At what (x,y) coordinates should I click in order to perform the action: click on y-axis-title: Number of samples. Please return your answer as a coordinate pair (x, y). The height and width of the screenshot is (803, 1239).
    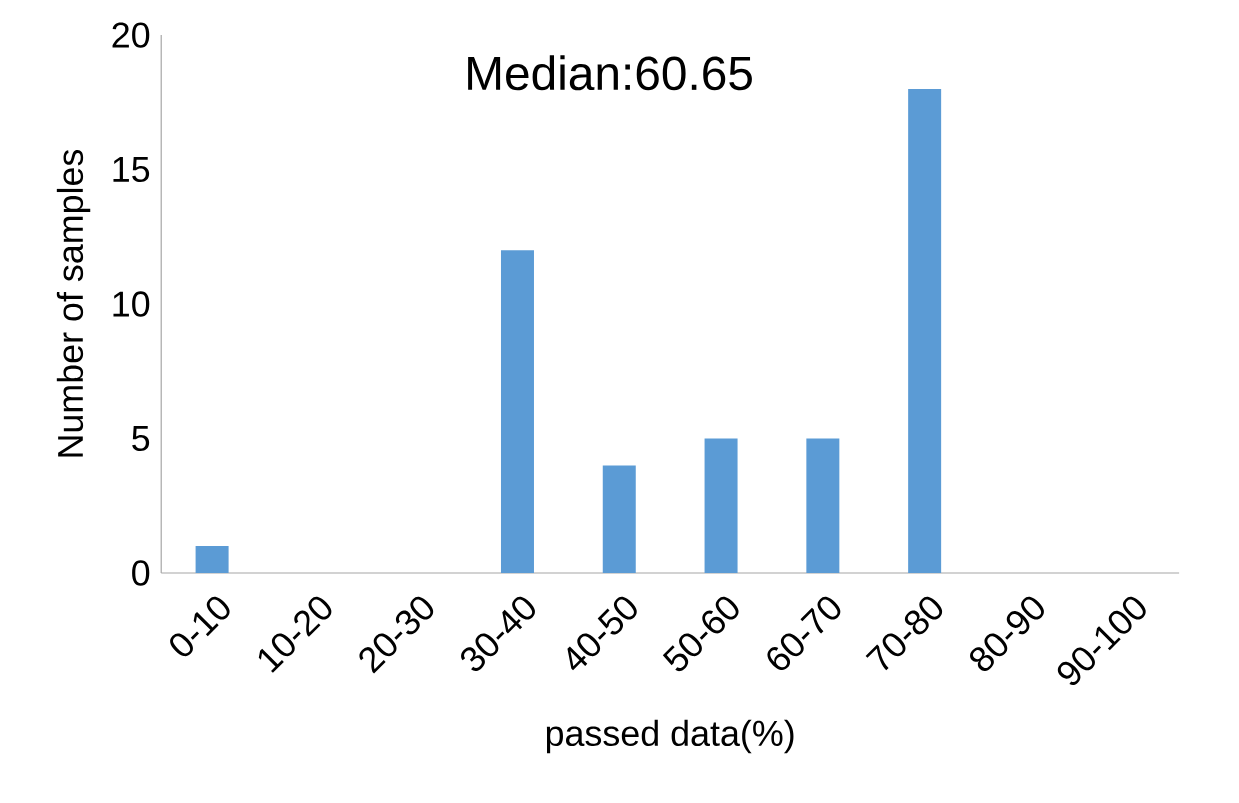
    Looking at the image, I should click on (73, 303).